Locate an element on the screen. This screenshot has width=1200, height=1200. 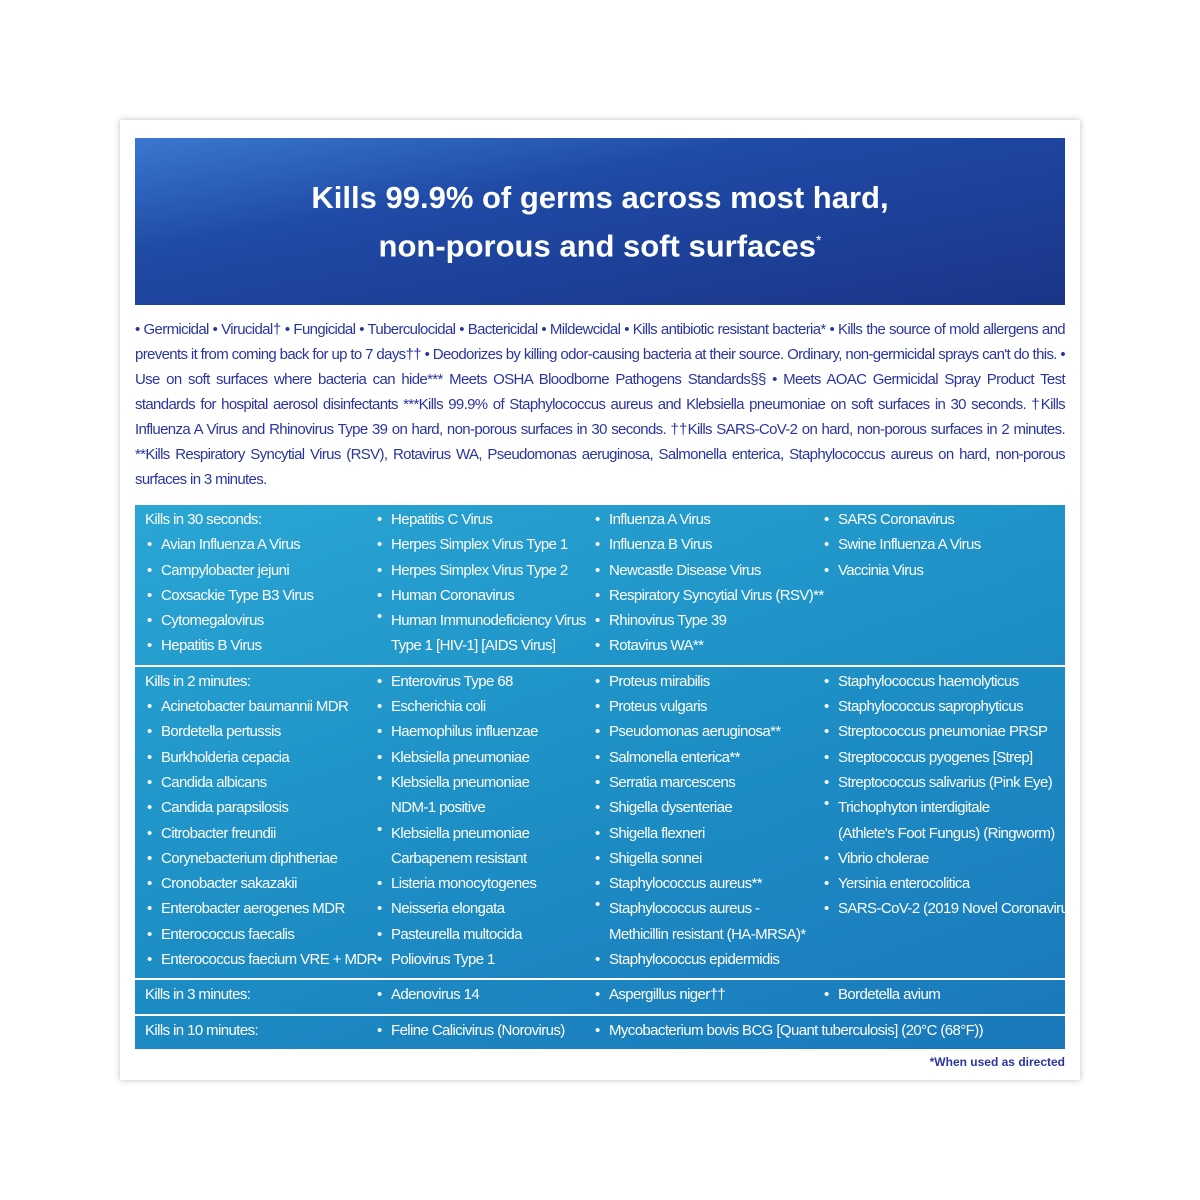
item-line: Methicillin resistant (HA-MRSA)* is located at coordinates (707, 934).